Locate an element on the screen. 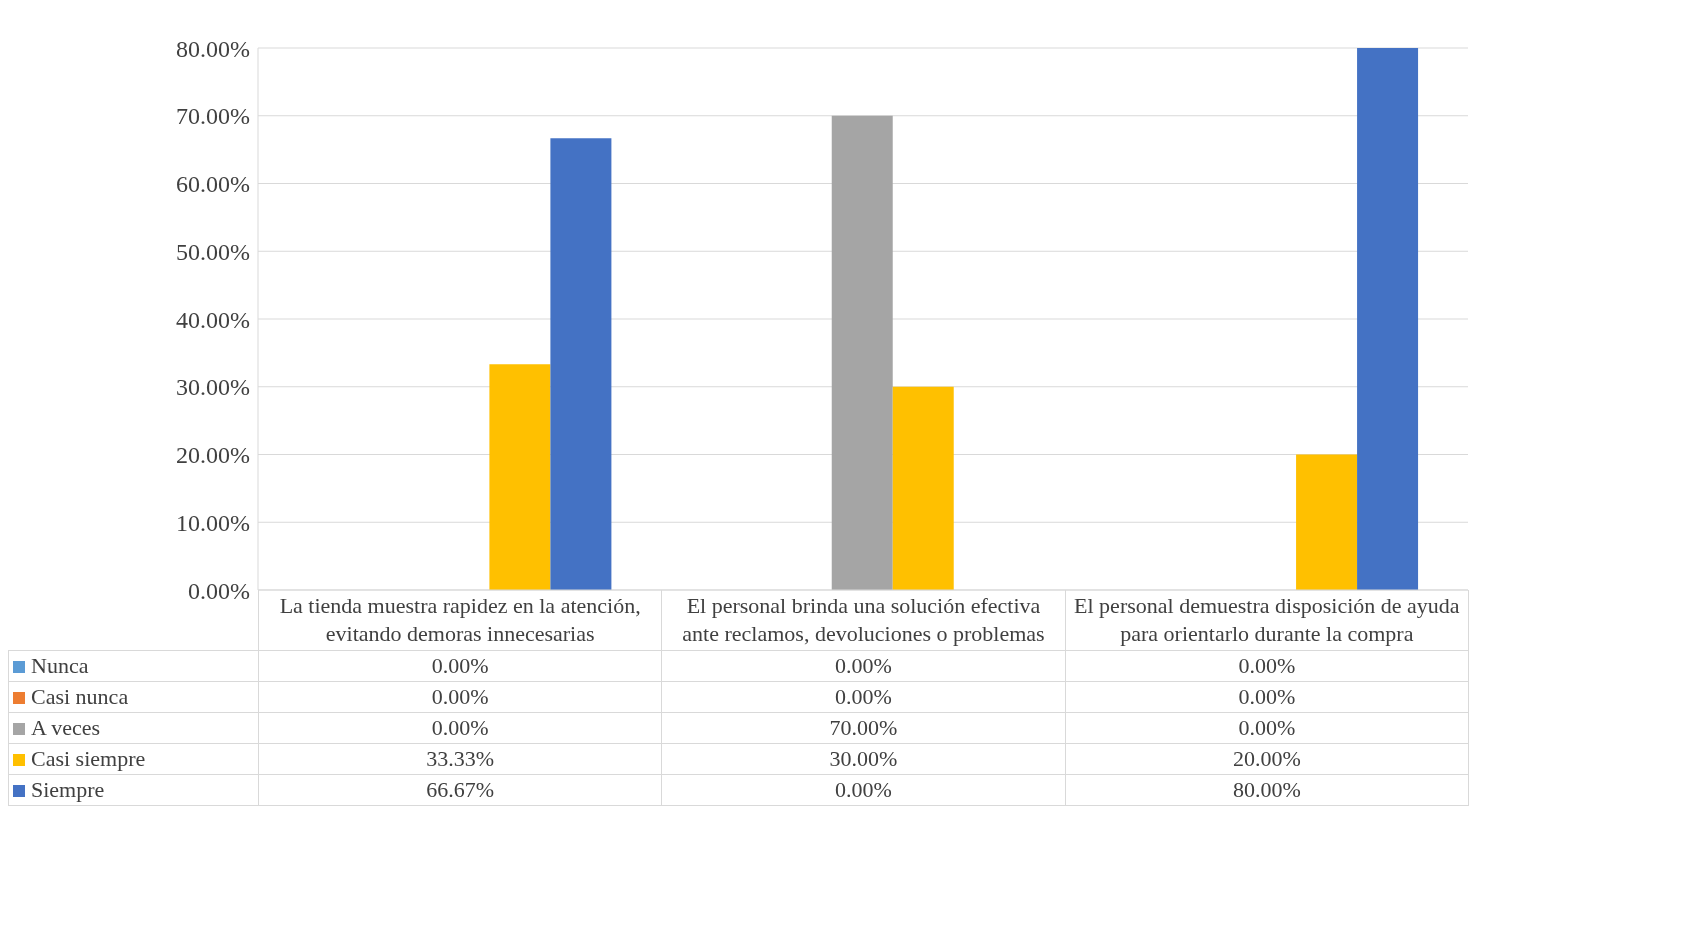 Image resolution: width=1692 pixels, height=943 pixels. y-tick-label: 30.00% is located at coordinates (213, 387).